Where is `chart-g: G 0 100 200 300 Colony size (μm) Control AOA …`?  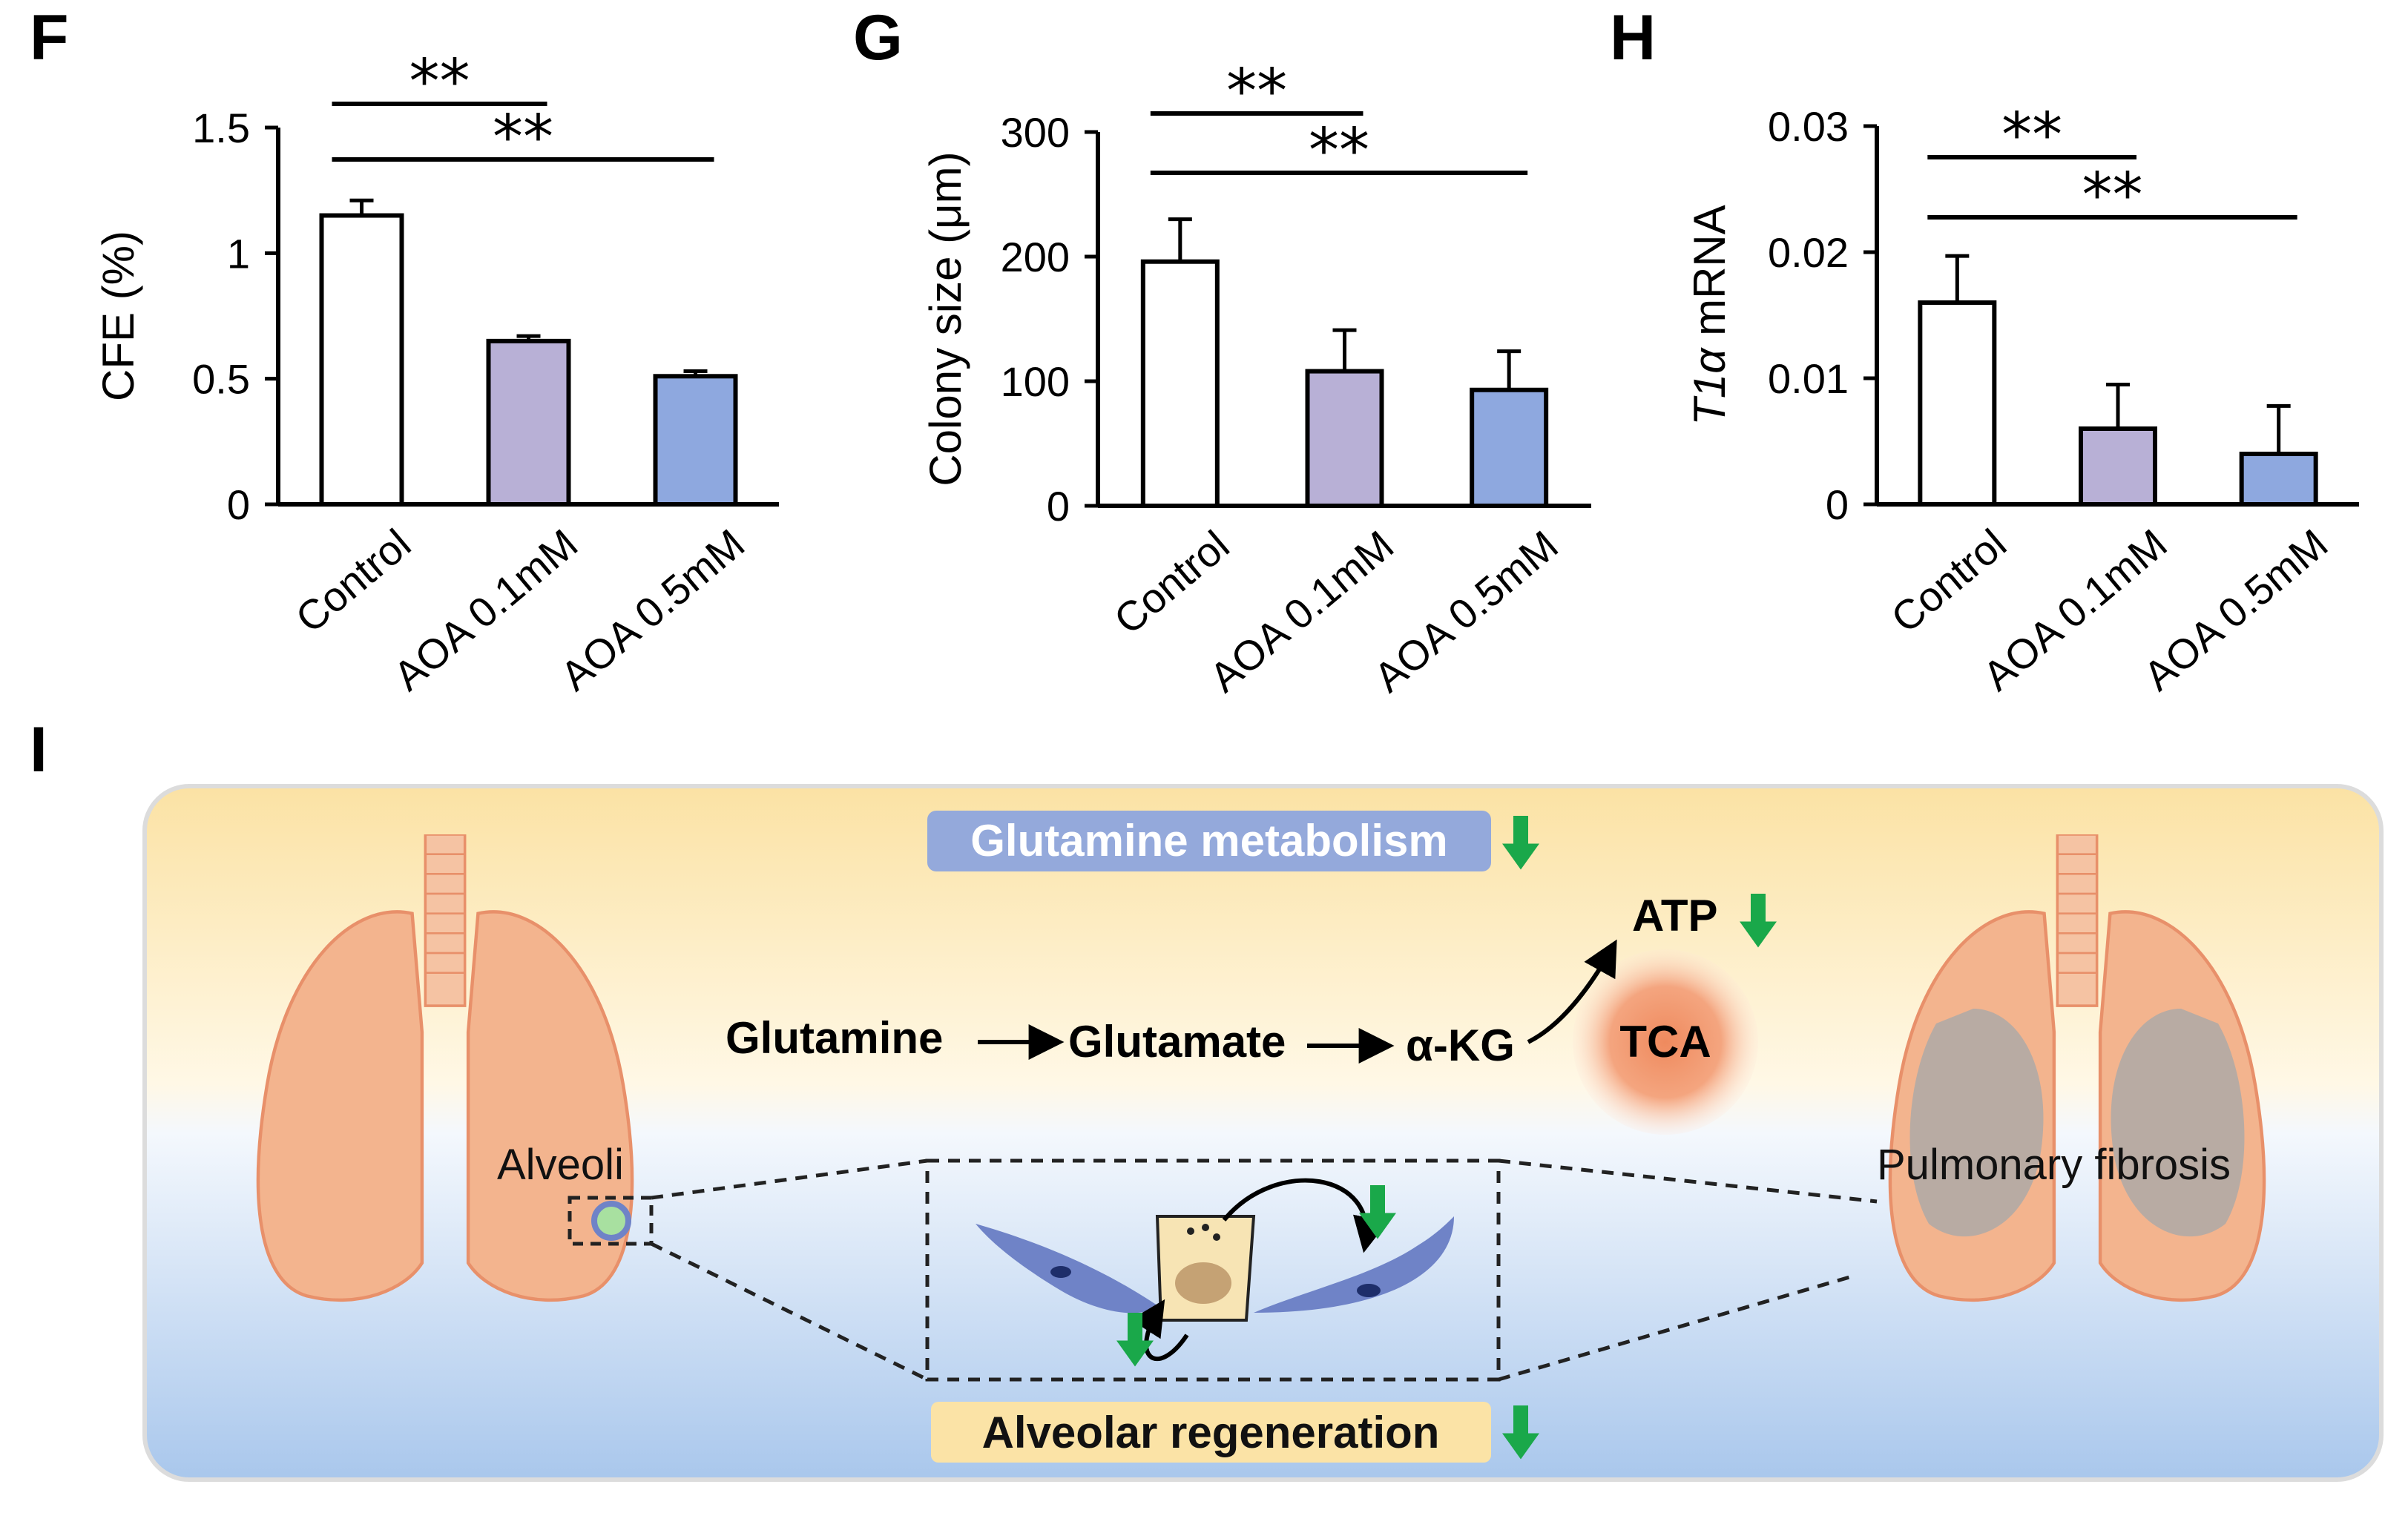 chart-g: G 0 100 200 300 Colony size (μm) Control AOA … is located at coordinates (1222, 351).